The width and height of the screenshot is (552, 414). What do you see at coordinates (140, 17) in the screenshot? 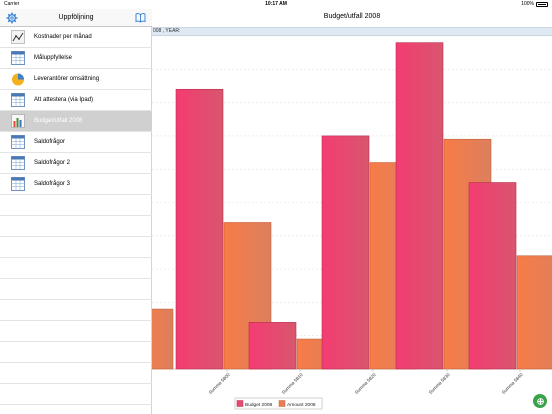
I see `book-icon` at bounding box center [140, 17].